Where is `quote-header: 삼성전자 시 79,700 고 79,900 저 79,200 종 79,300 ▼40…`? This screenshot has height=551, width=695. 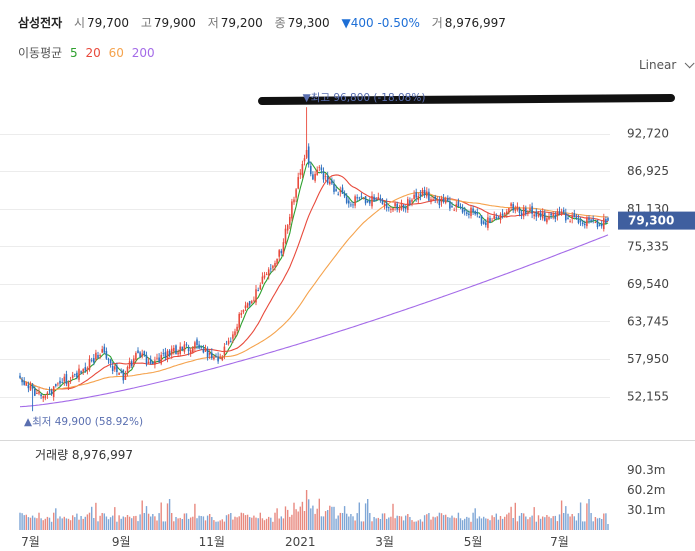 quote-header: 삼성전자 시 79,700 고 79,900 저 79,200 종 79,300 ▼40… is located at coordinates (266, 22).